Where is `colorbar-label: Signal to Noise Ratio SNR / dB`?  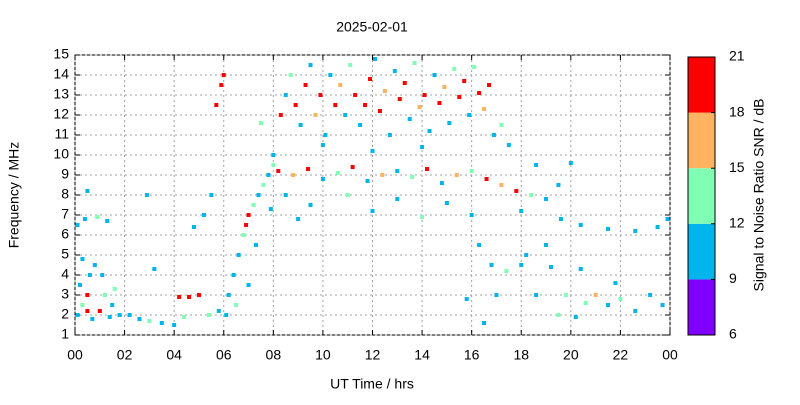
colorbar-label: Signal to Noise Ratio SNR / dB is located at coordinates (759, 195).